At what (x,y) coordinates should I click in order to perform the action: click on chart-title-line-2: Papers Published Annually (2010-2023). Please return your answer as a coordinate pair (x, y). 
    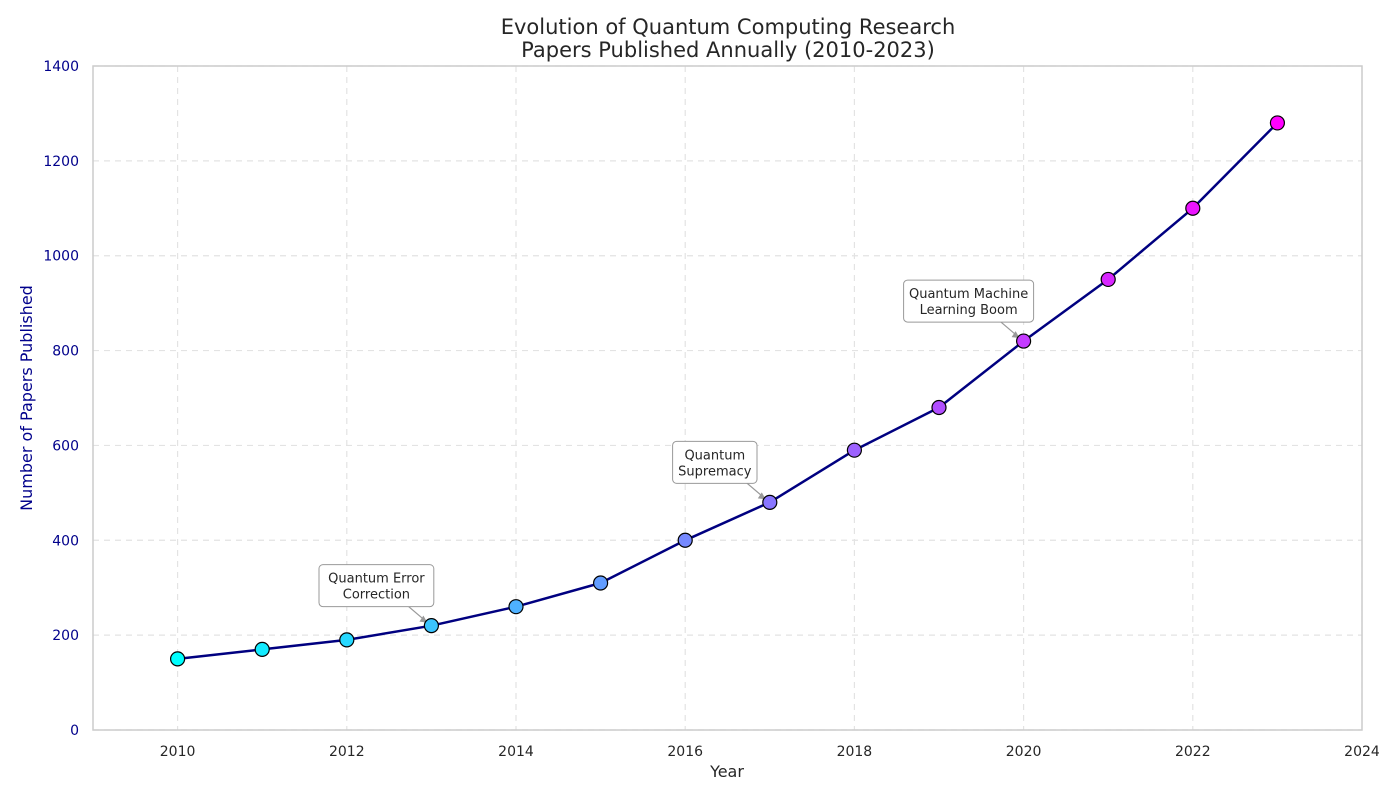
    Looking at the image, I should click on (728, 50).